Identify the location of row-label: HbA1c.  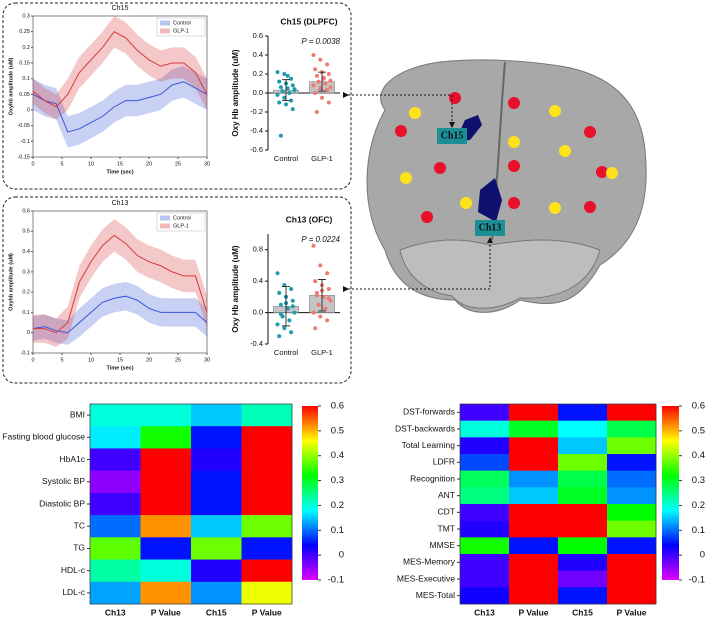
(72, 459).